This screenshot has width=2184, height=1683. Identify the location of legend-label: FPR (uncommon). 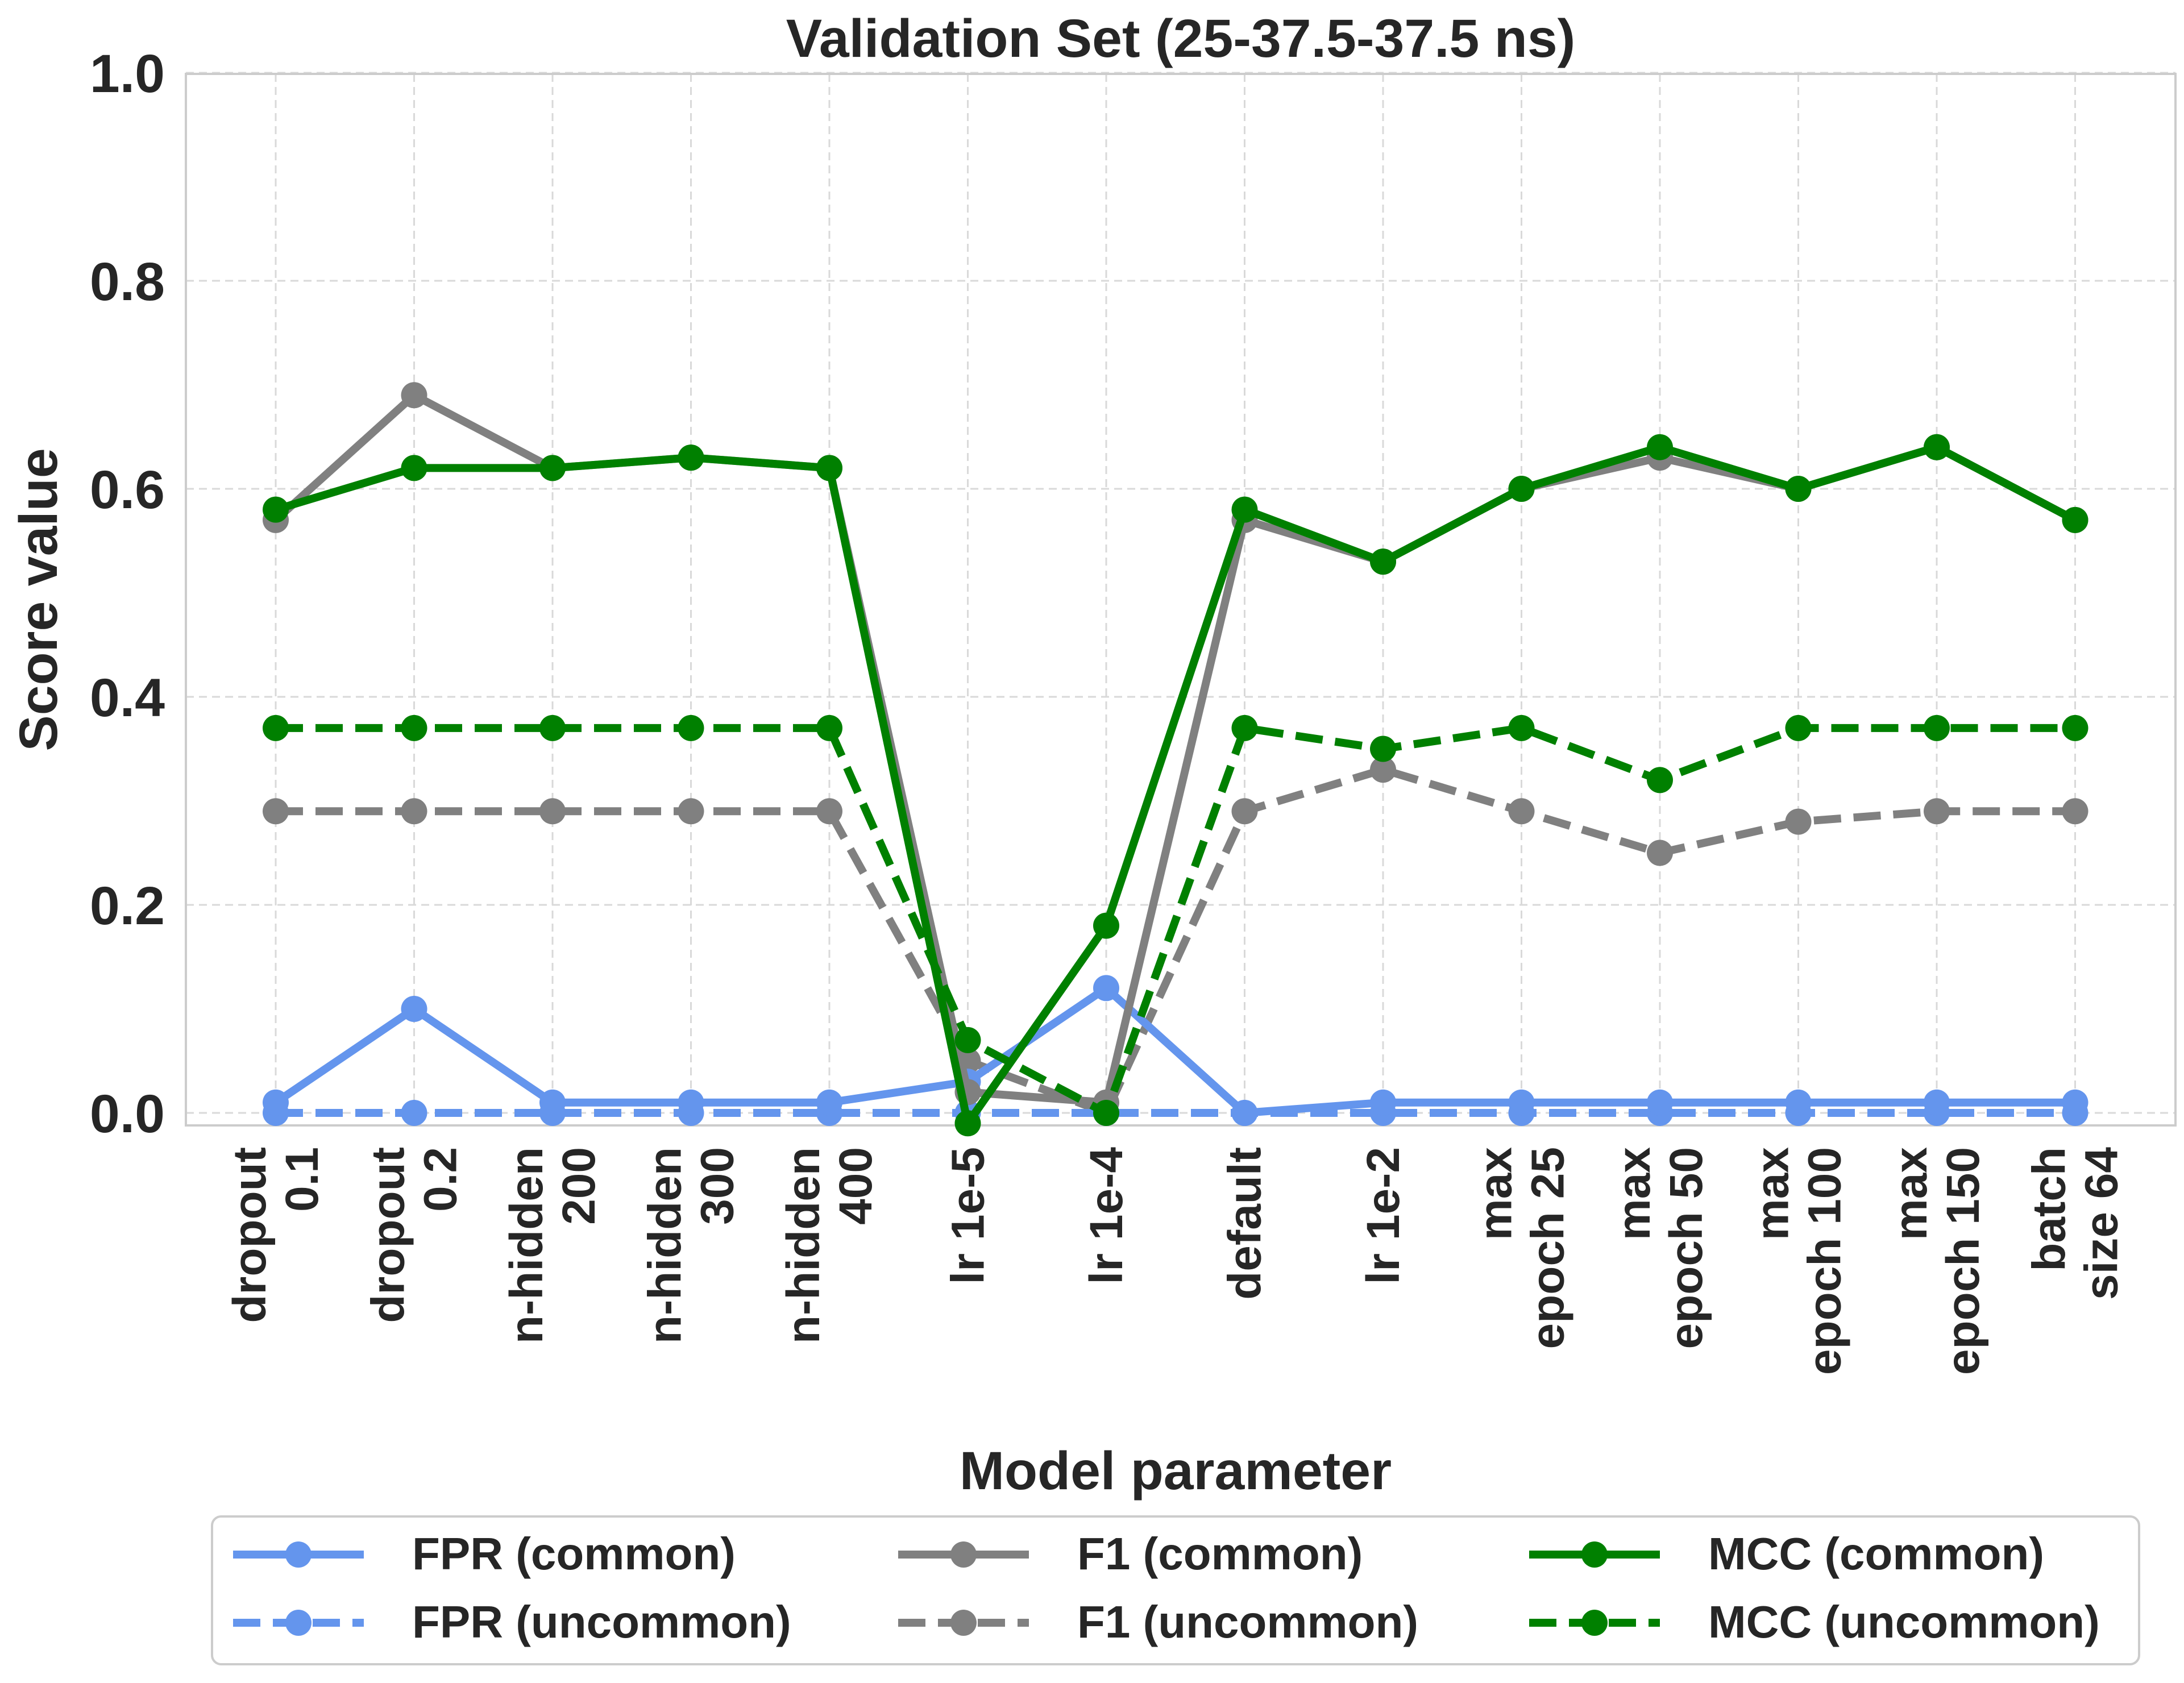
(601, 1622).